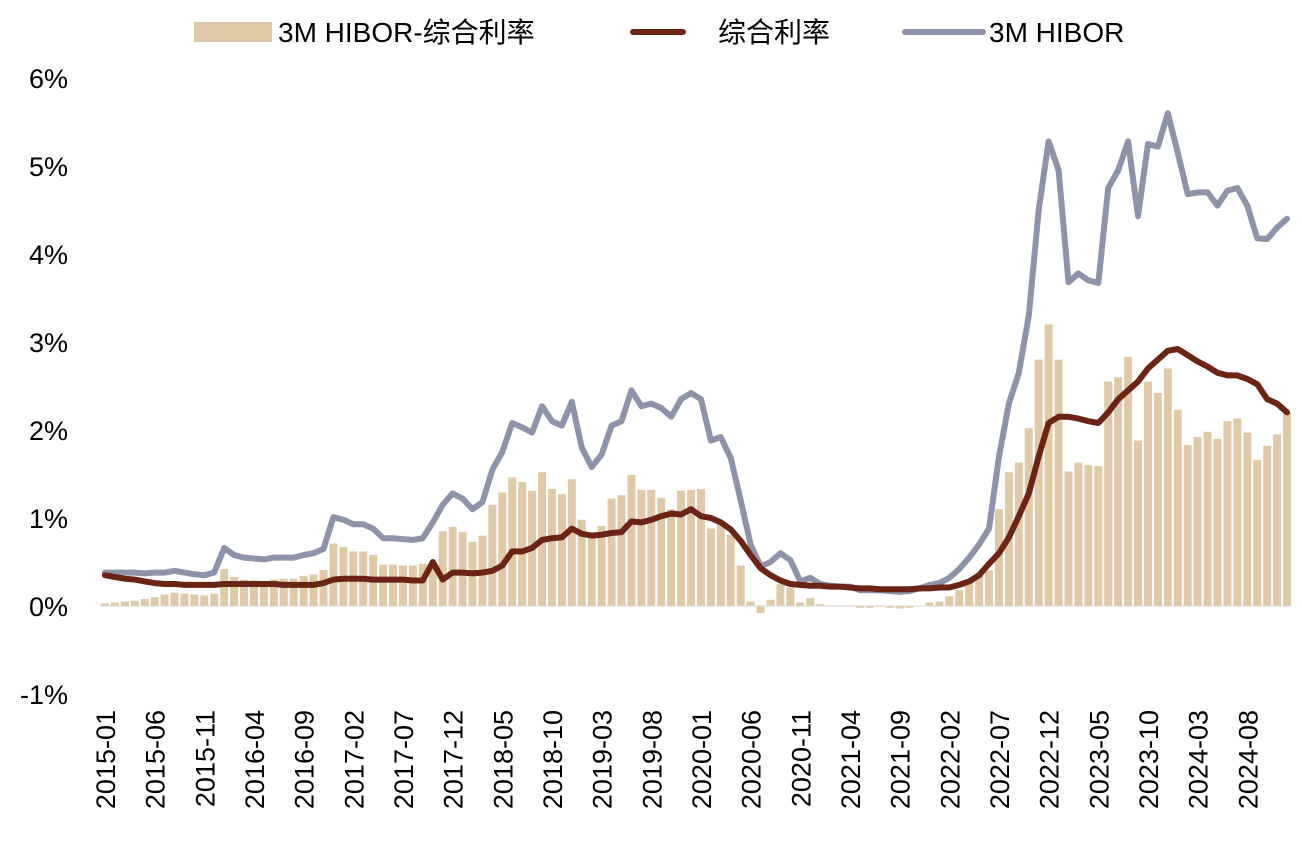 The height and width of the screenshot is (857, 1302). Describe the element at coordinates (1056, 32) in the screenshot. I see `legend-label: 3M HIBOR` at that location.